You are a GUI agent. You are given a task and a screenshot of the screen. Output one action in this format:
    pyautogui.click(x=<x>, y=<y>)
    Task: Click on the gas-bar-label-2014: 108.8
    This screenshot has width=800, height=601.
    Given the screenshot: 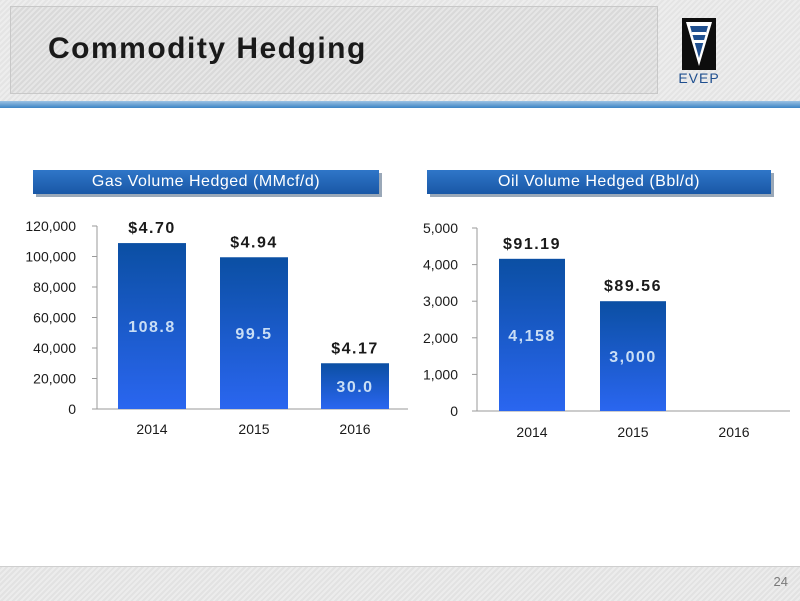 What is the action you would take?
    pyautogui.click(x=152, y=327)
    